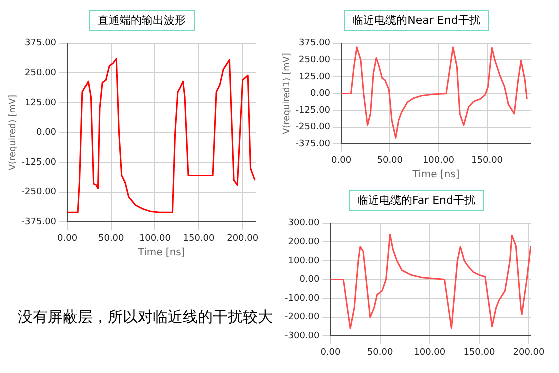 The height and width of the screenshot is (373, 559). What do you see at coordinates (416, 200) in the screenshot?
I see `chart-title: 临近电缆的Far End干扰` at bounding box center [416, 200].